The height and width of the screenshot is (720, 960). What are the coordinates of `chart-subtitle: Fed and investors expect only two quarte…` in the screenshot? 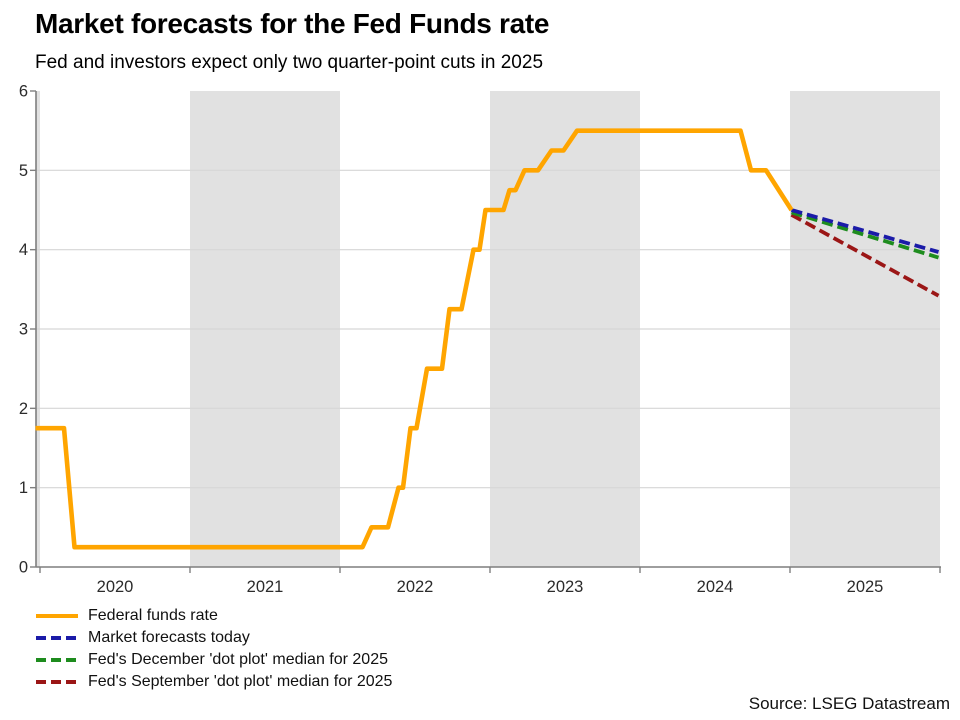 It's located at (289, 62).